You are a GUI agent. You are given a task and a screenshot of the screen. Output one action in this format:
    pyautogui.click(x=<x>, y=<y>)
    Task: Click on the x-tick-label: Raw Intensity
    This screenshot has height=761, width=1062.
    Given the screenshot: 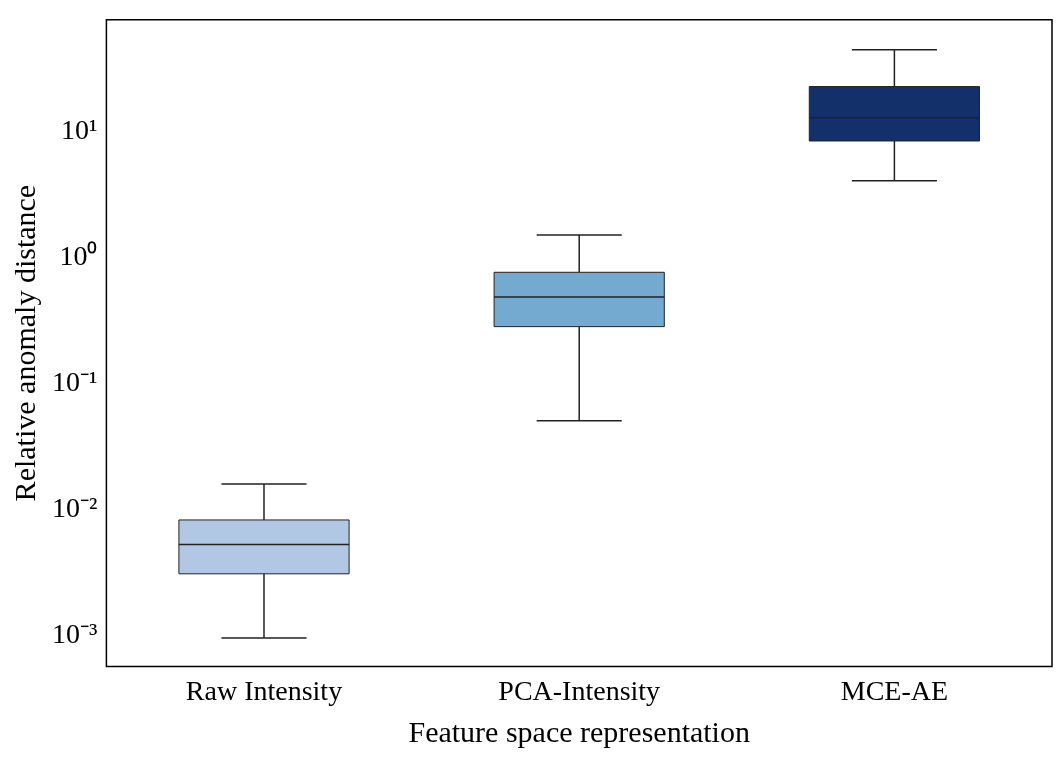 What is the action you would take?
    pyautogui.click(x=264, y=690)
    